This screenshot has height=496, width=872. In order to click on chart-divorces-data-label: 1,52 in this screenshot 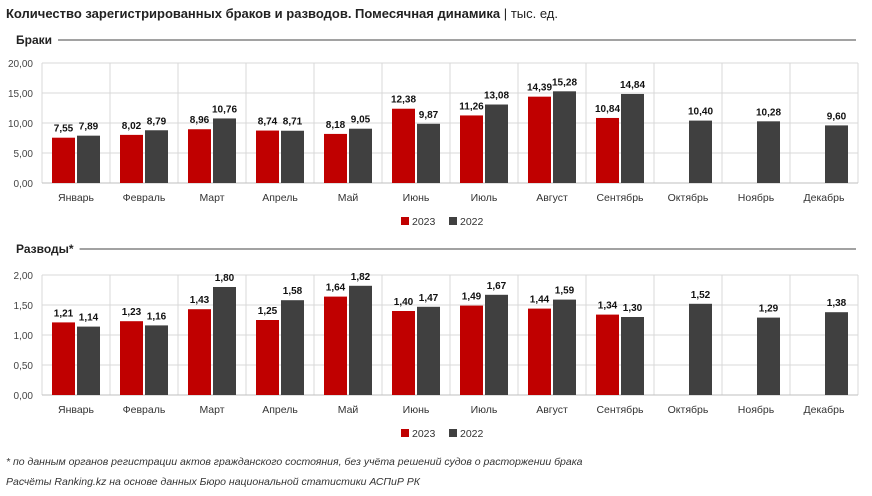, I will do `click(701, 295)`.